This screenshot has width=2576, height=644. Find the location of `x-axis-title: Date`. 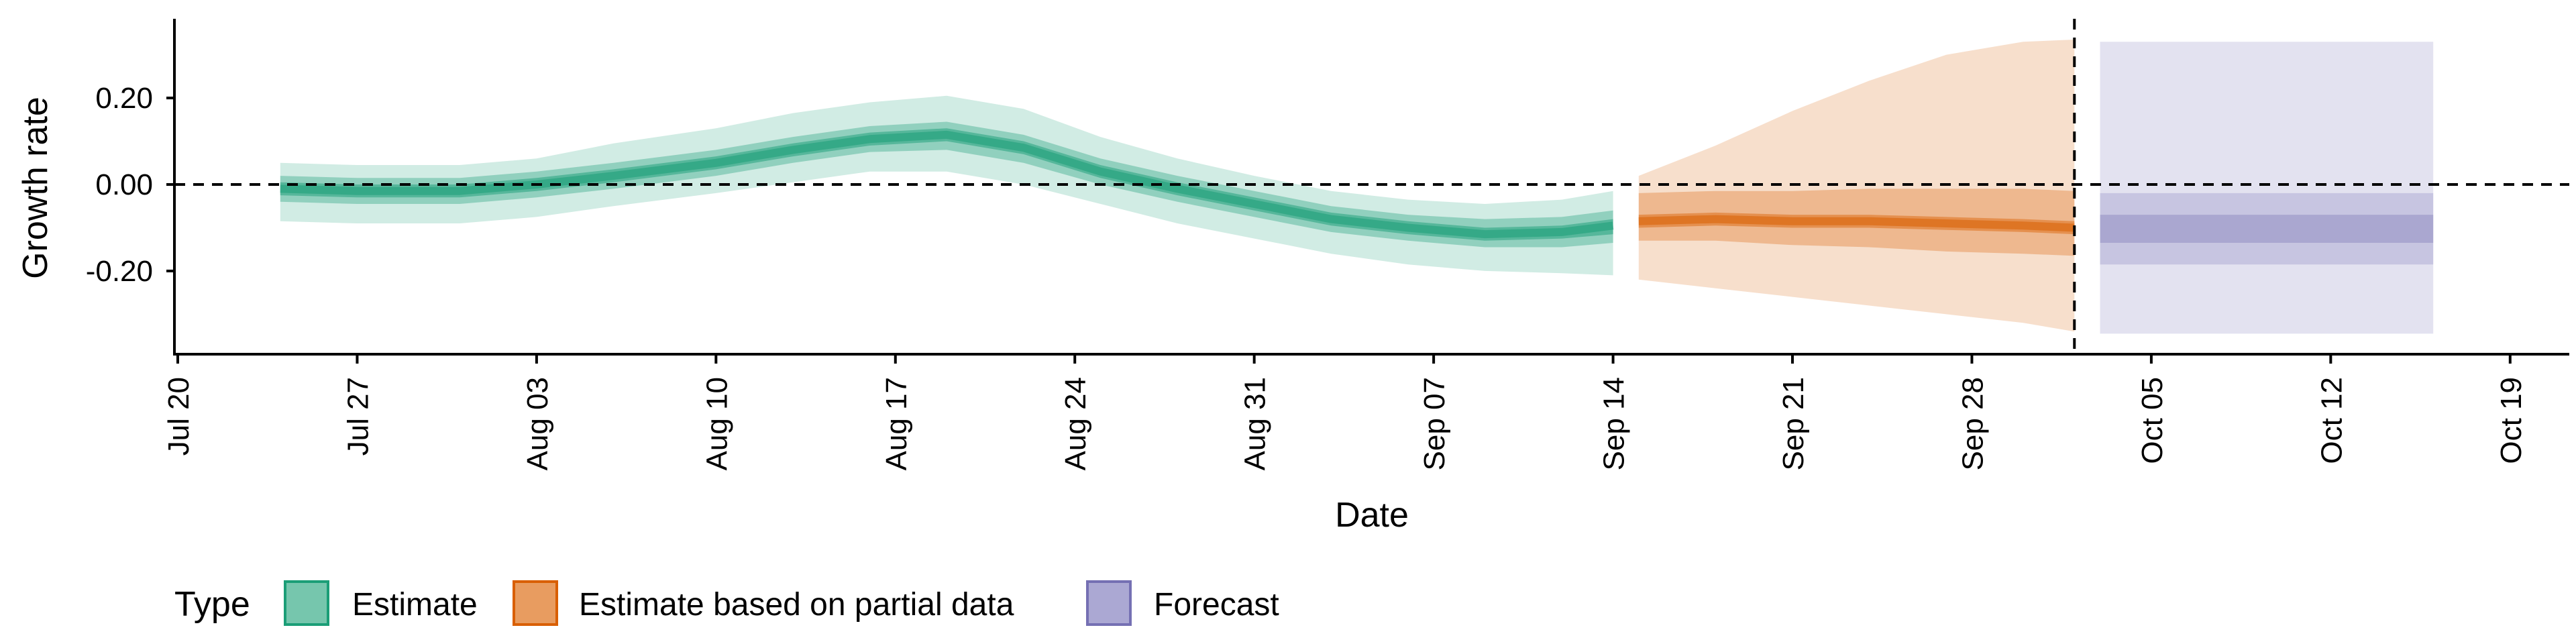

x-axis-title: Date is located at coordinates (1372, 515).